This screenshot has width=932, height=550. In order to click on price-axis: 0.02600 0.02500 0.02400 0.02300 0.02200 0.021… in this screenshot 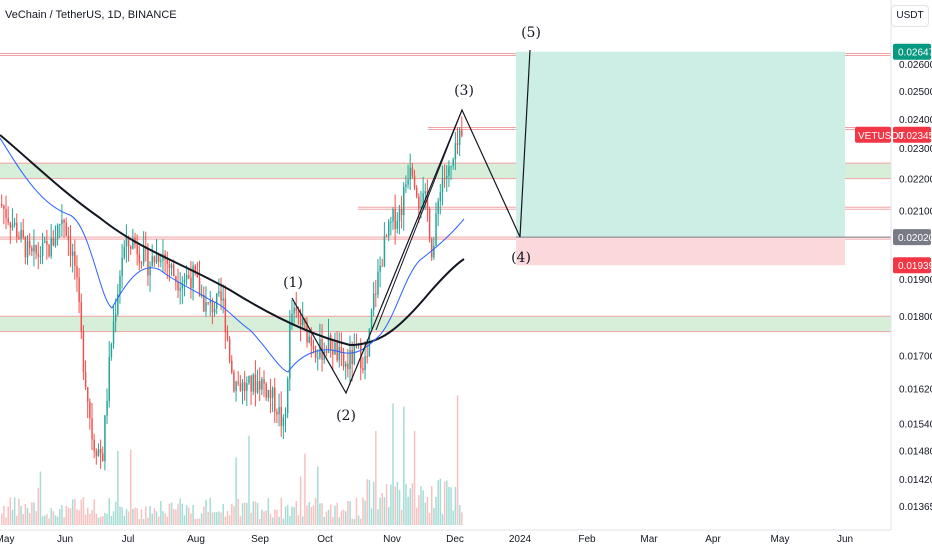, I will do `click(915, 286)`.